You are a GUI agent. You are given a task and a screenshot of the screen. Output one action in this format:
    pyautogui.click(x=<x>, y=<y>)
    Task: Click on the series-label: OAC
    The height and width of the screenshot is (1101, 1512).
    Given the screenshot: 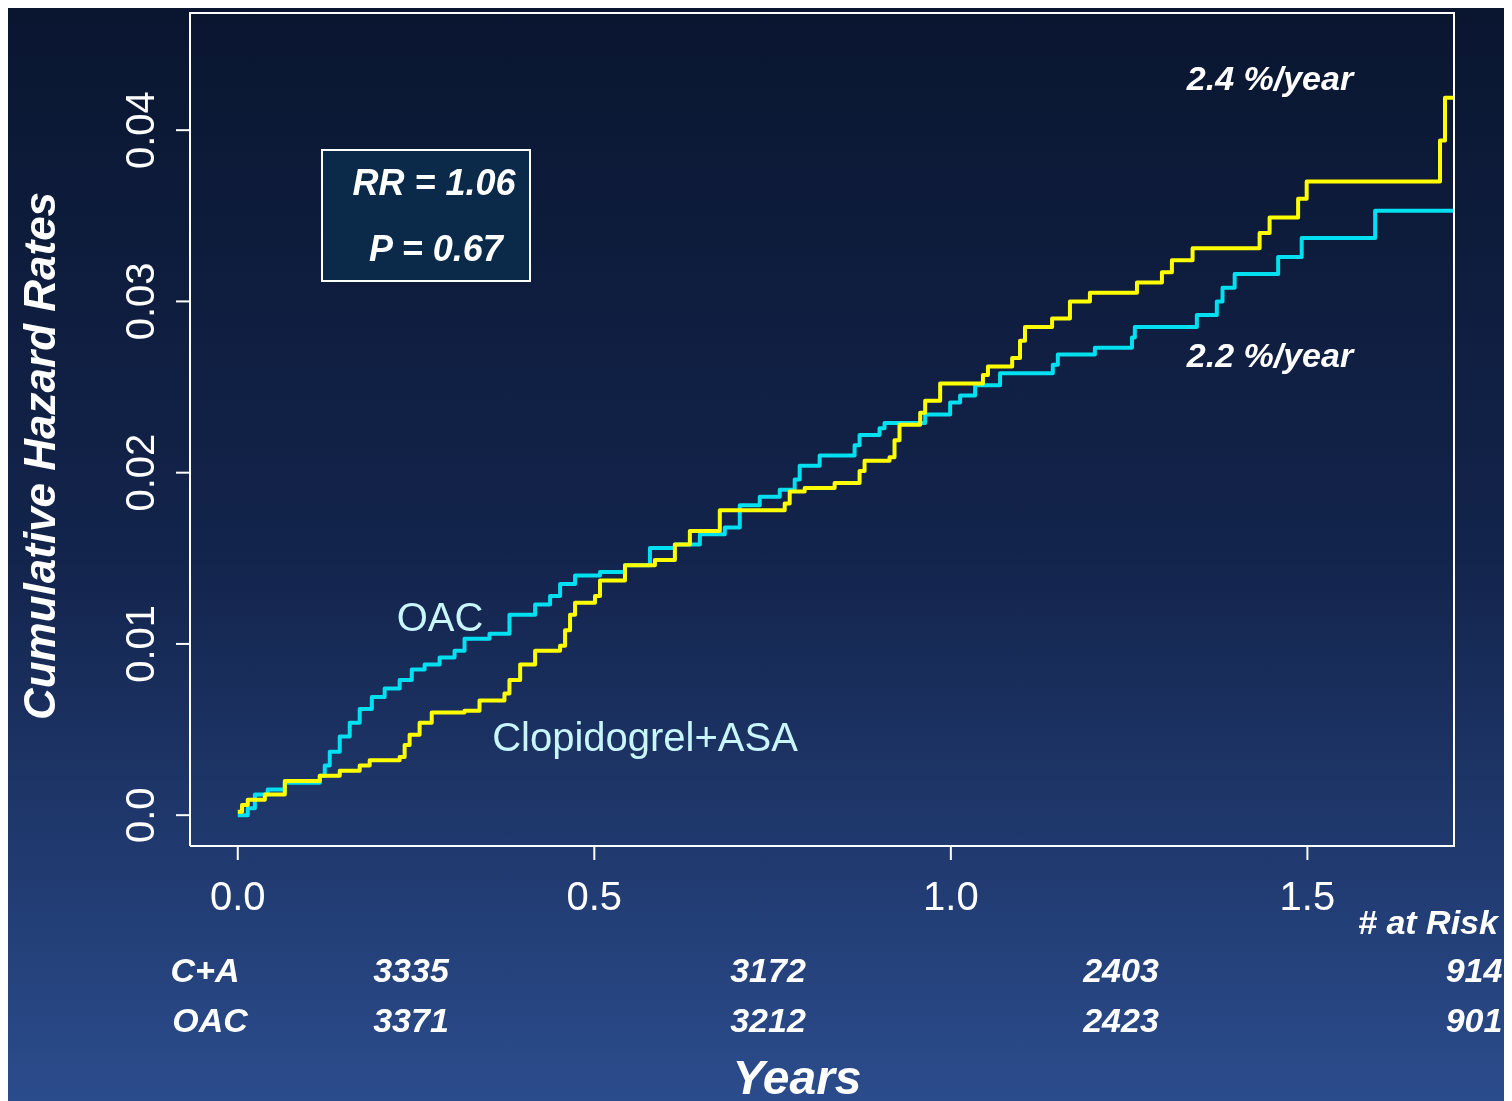 What is the action you would take?
    pyautogui.click(x=440, y=617)
    